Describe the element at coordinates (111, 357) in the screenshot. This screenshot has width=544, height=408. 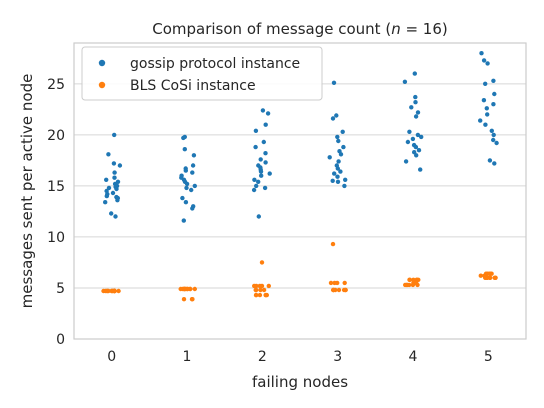
I see `x-tick-label: 0` at that location.